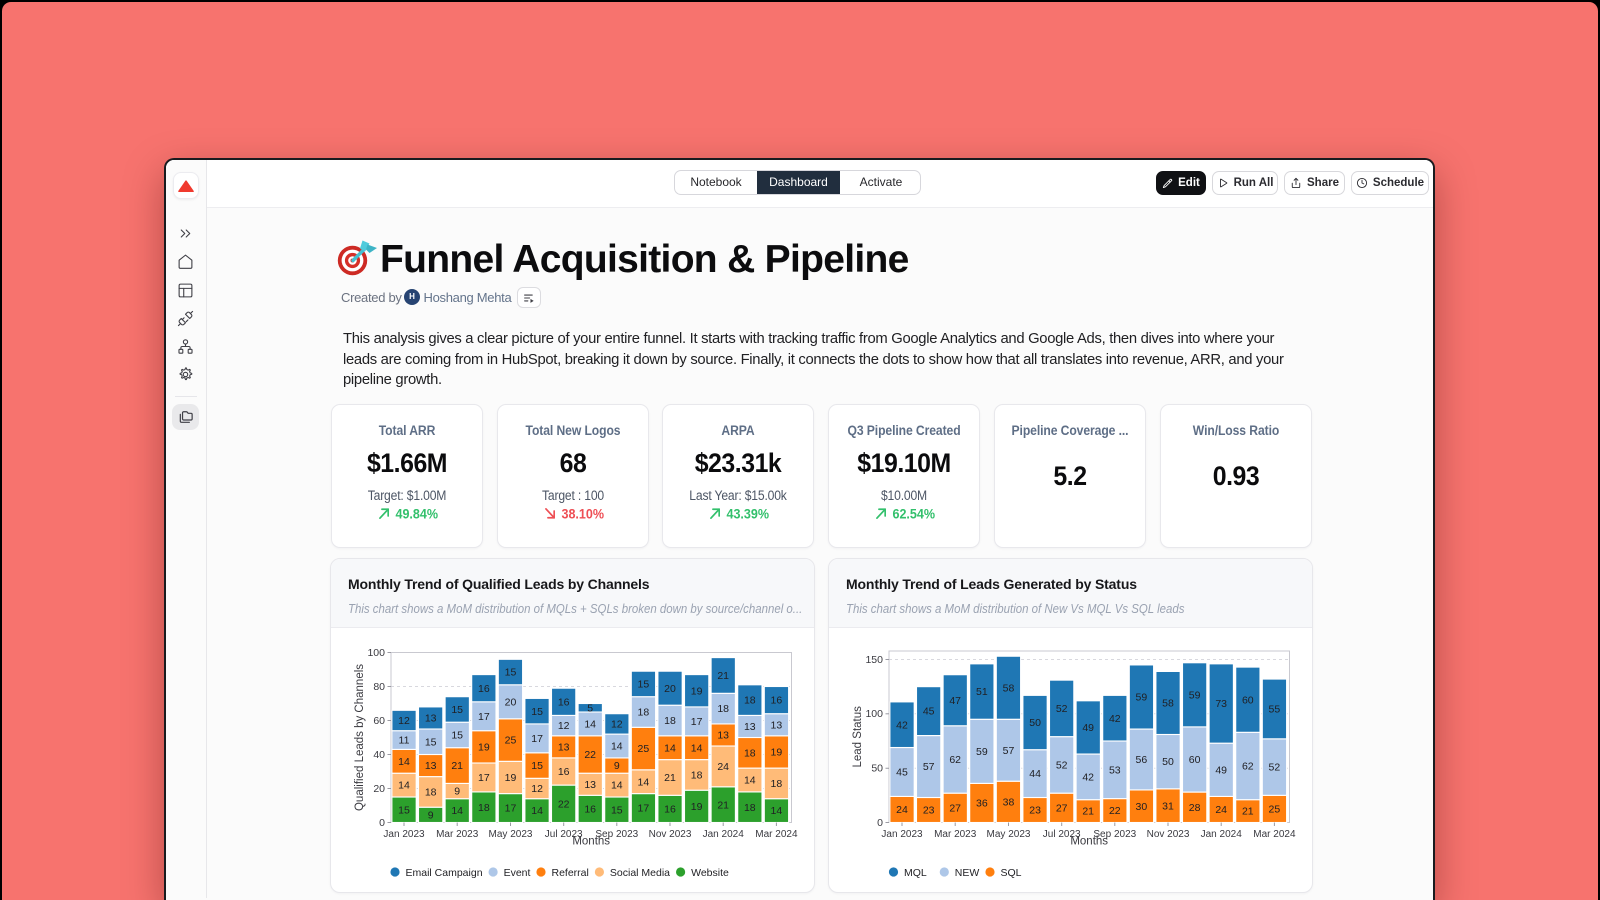  Describe the element at coordinates (1195, 808) in the screenshot. I see `svg-text: 28` at that location.